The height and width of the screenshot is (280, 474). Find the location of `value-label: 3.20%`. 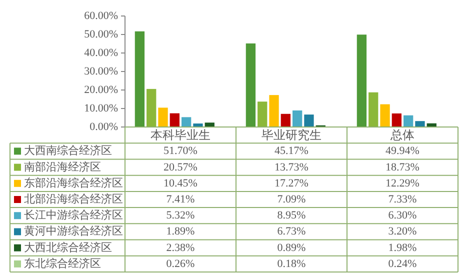

value-label: 3.20% is located at coordinates (402, 232).